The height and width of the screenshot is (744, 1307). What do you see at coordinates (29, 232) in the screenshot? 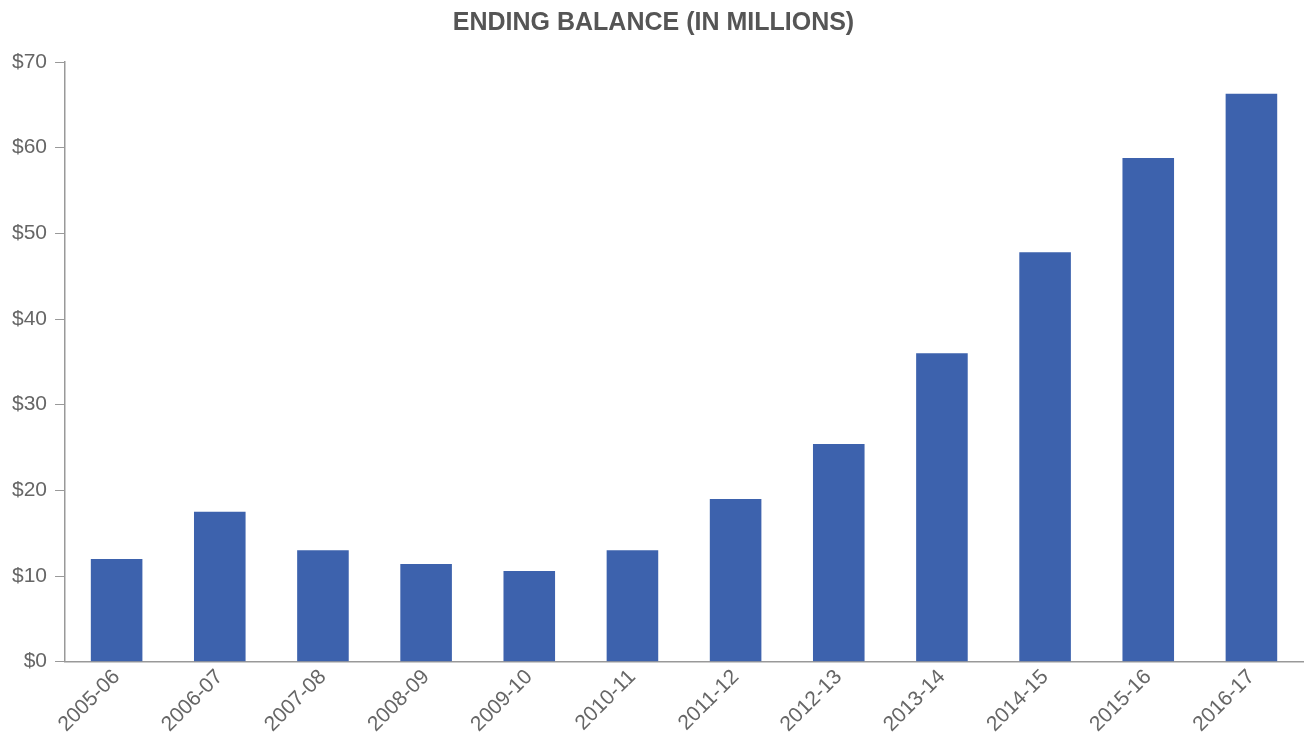
I see `y-tick-label: $50` at bounding box center [29, 232].